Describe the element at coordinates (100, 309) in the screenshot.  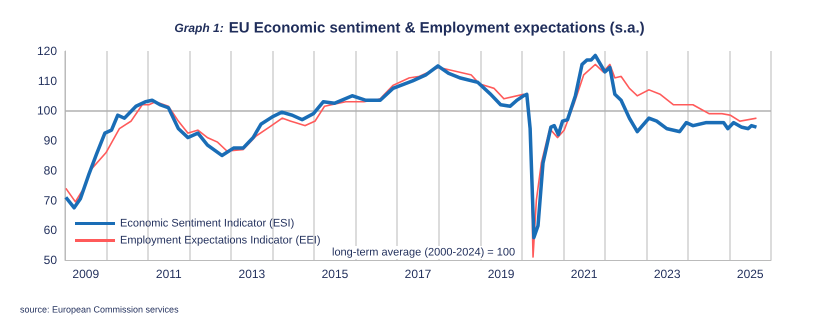
I see `source-note: source: European Commission services` at that location.